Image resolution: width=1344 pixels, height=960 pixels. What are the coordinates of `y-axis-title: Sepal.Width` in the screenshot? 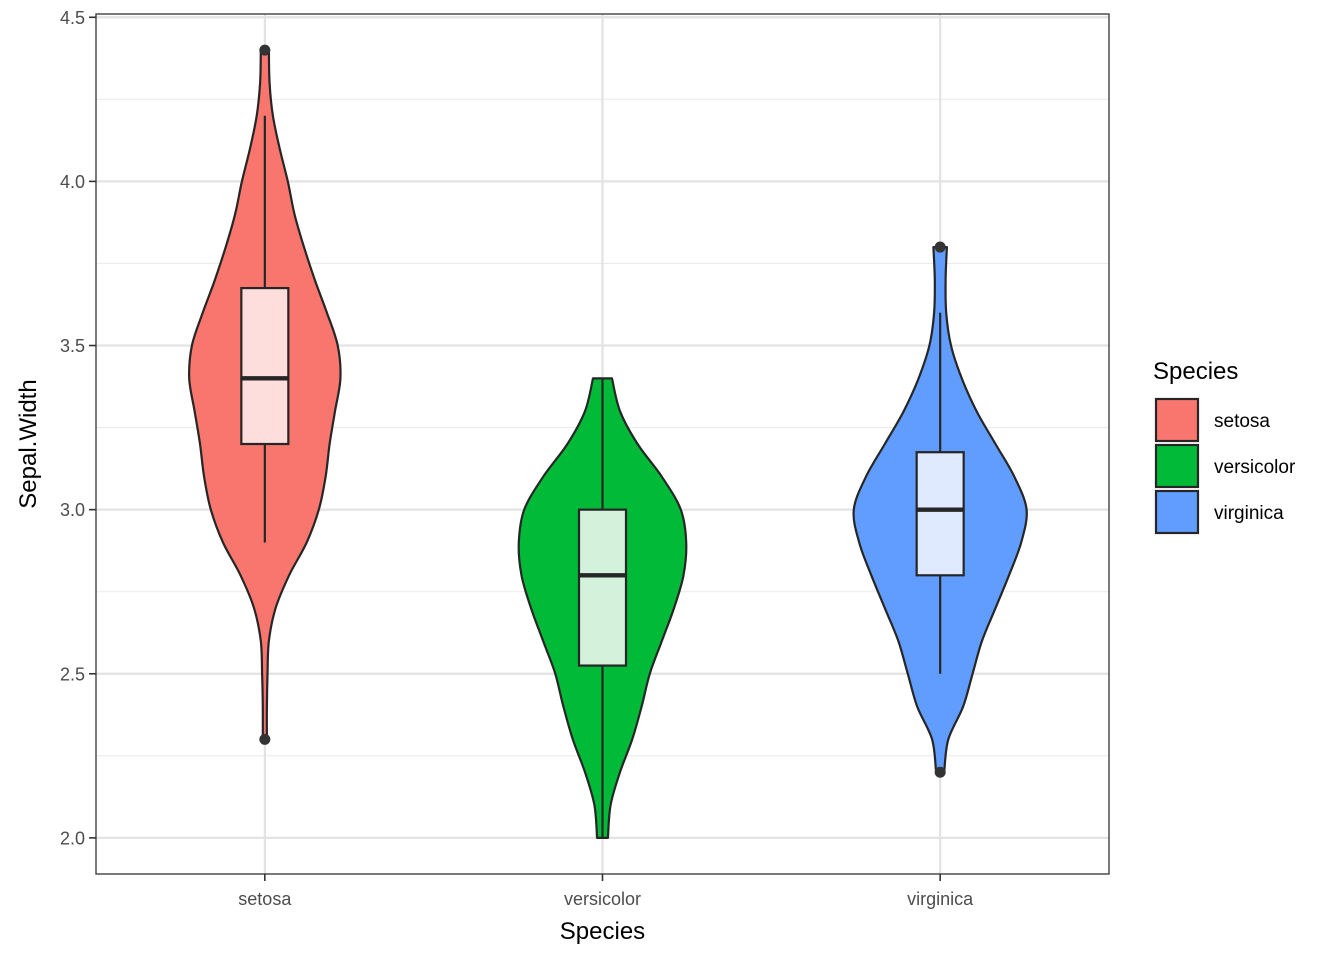 It's located at (28, 443).